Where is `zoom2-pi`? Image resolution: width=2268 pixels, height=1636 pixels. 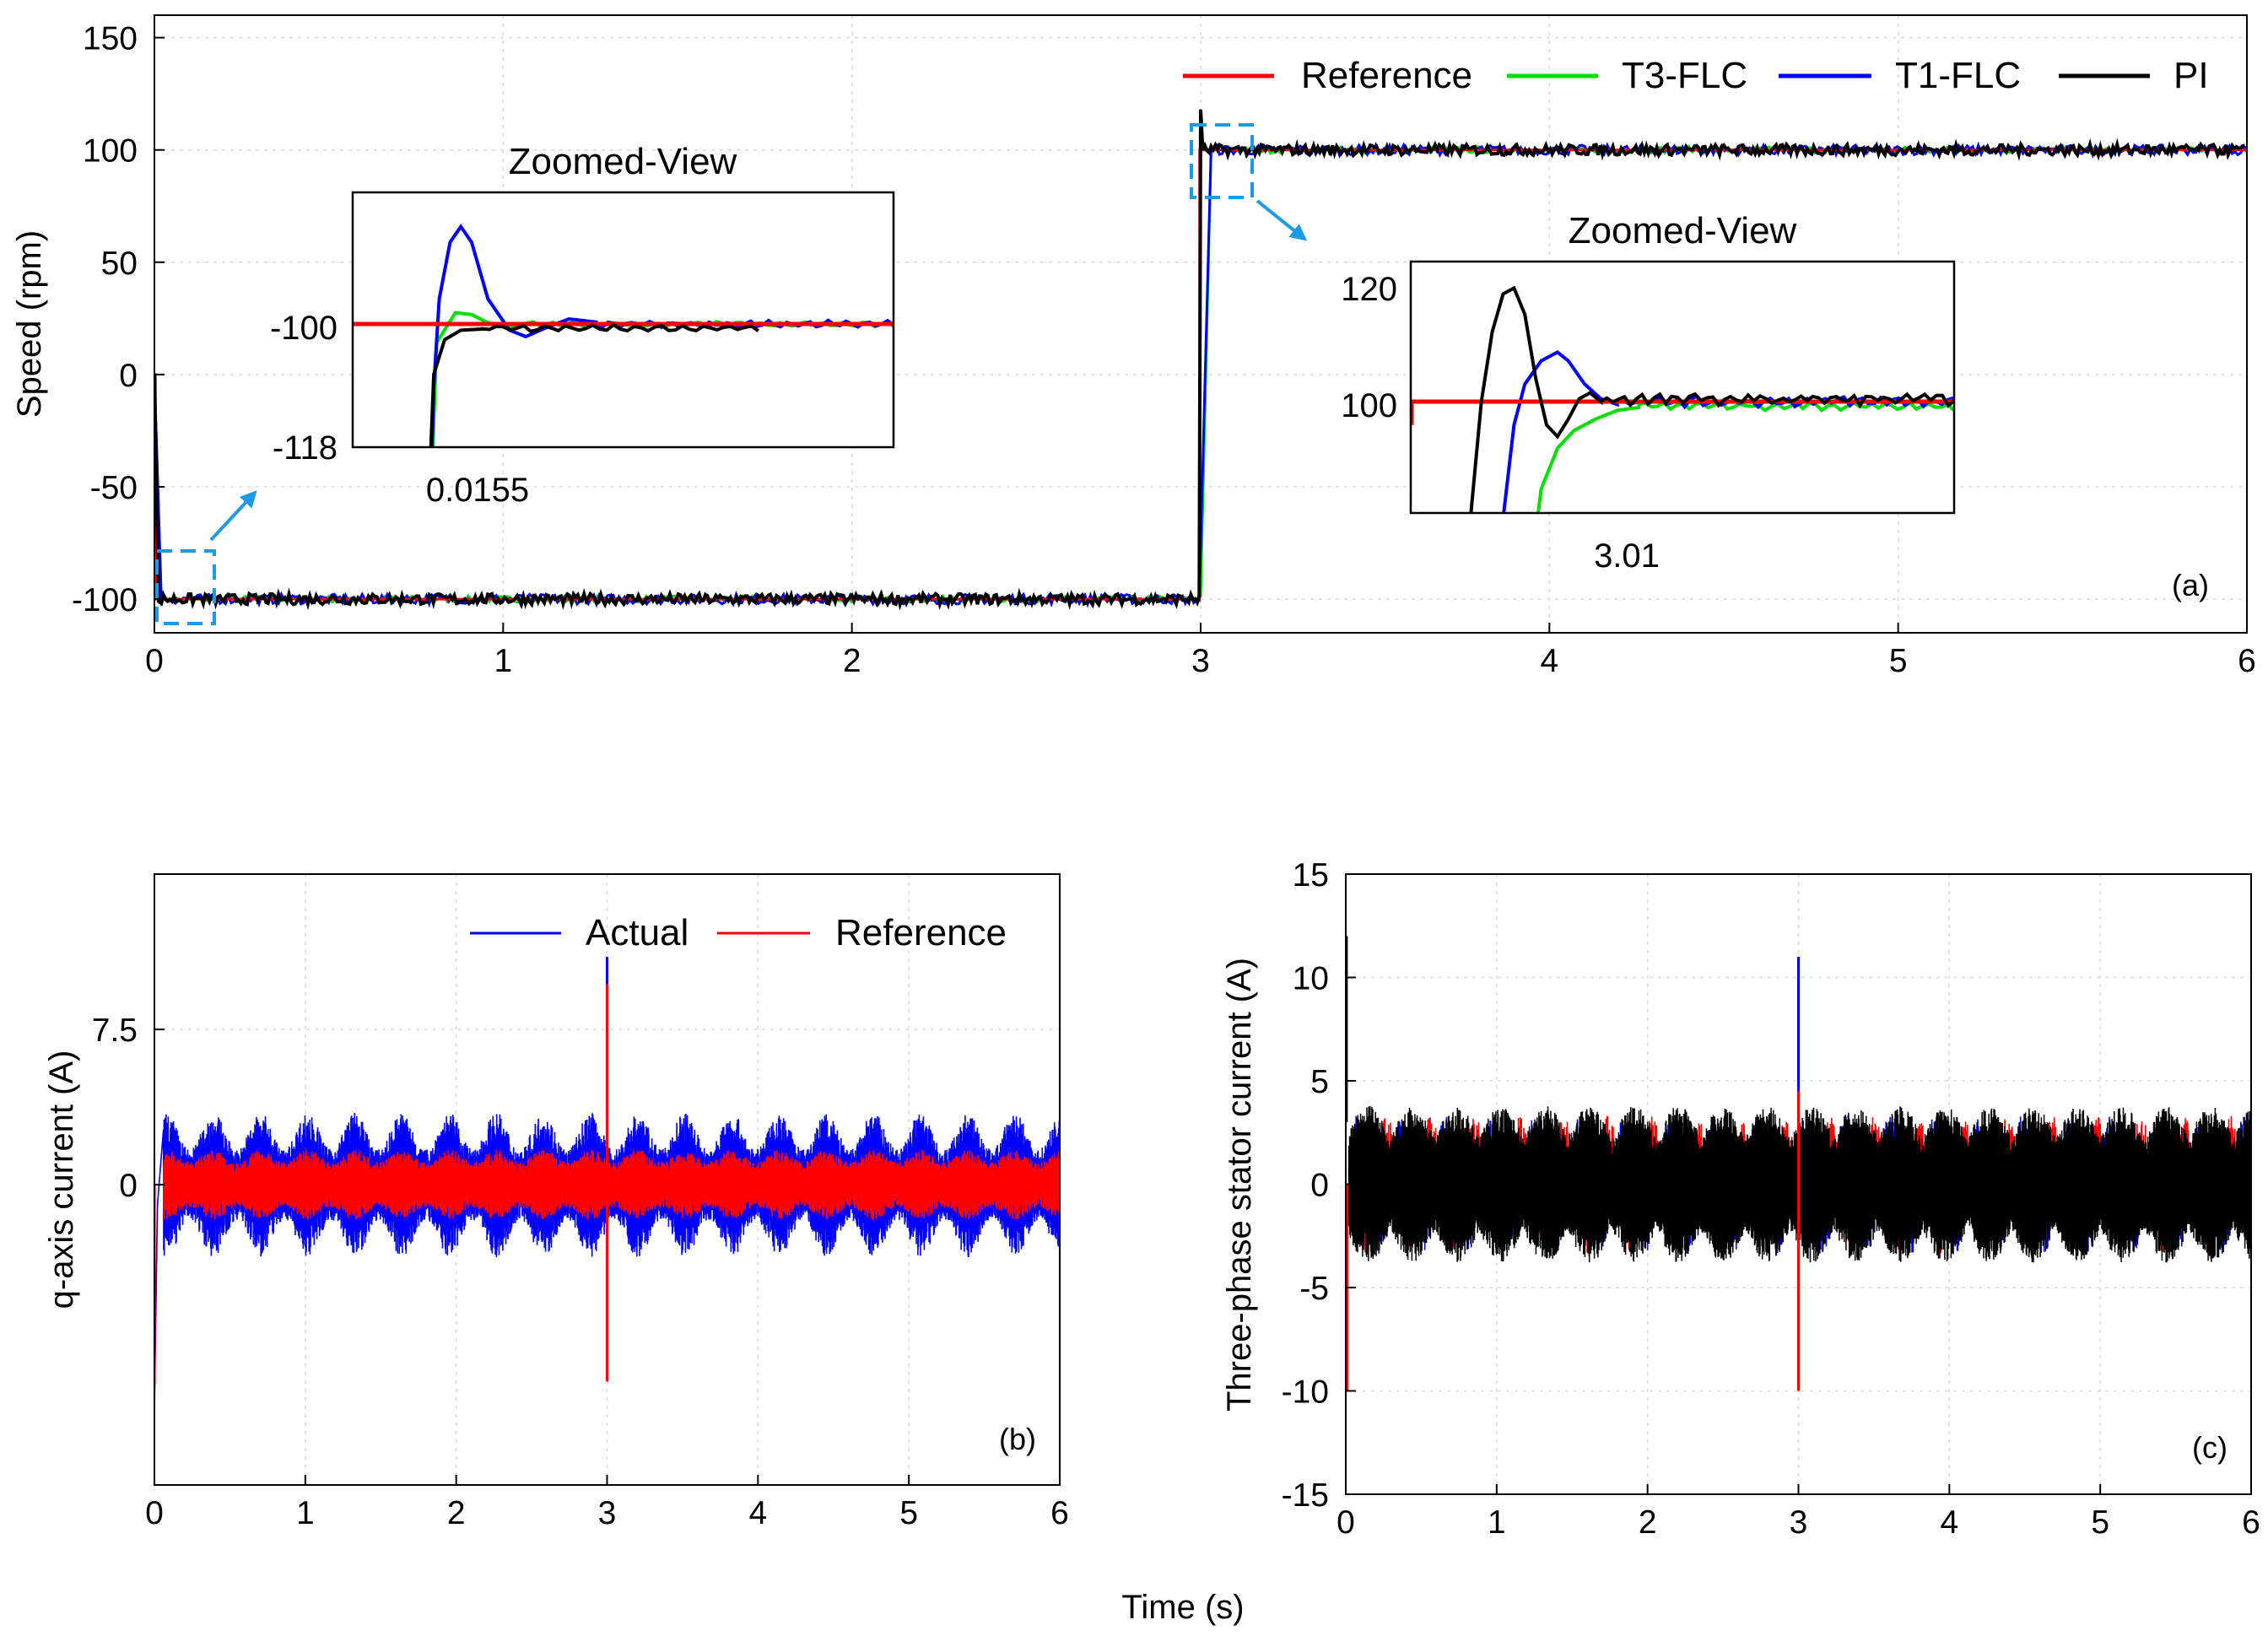
zoom2-pi is located at coordinates (1711, 399).